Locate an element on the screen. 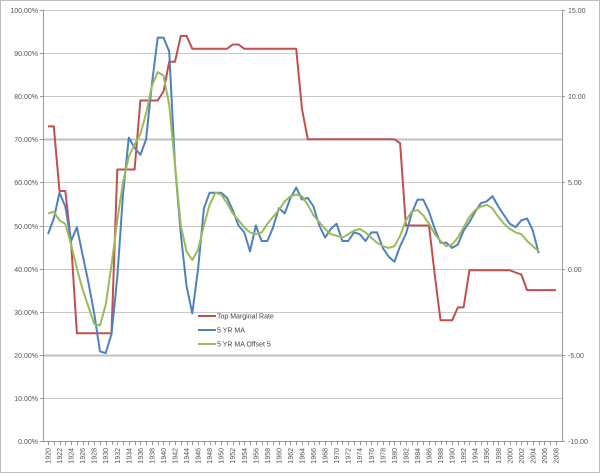  right-axis-label: 5.00 is located at coordinates (575, 183).